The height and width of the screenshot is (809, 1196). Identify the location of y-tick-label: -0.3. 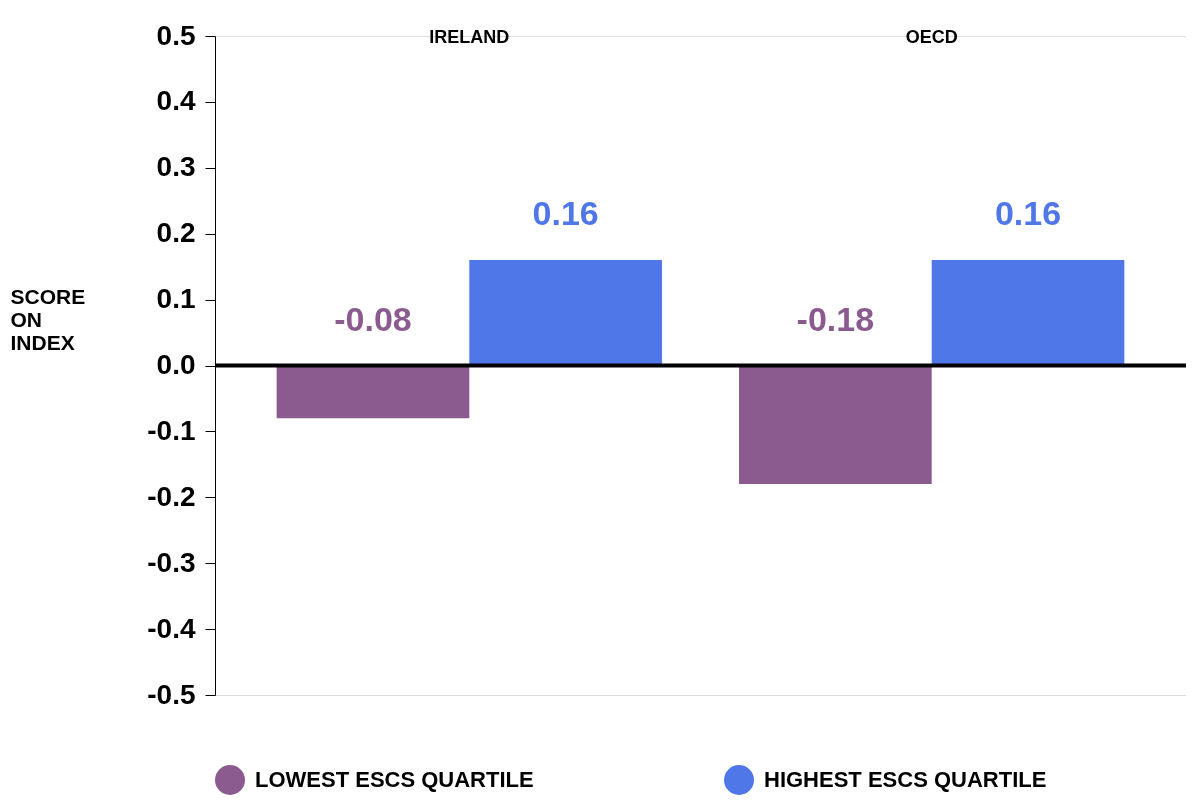
(171, 562).